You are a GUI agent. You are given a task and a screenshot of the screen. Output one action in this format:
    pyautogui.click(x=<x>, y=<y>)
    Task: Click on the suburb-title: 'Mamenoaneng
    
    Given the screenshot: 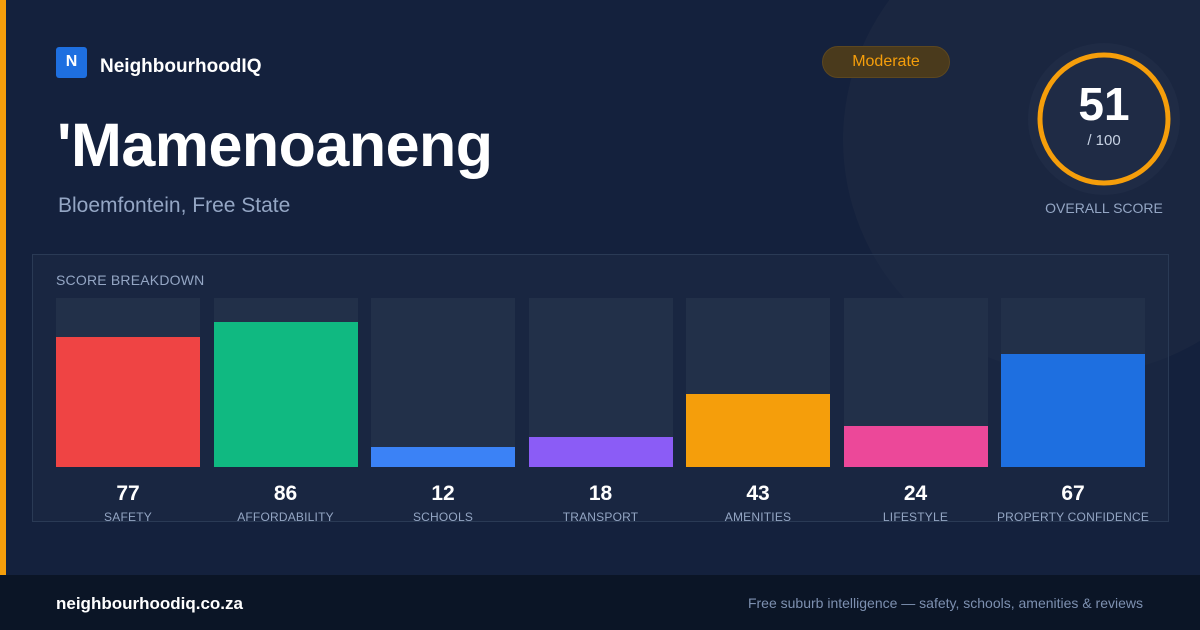 What is the action you would take?
    pyautogui.click(x=275, y=145)
    